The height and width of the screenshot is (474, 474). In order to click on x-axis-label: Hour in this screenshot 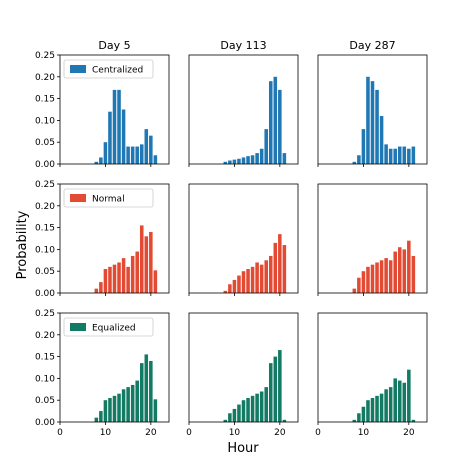, I will do `click(243, 448)`.